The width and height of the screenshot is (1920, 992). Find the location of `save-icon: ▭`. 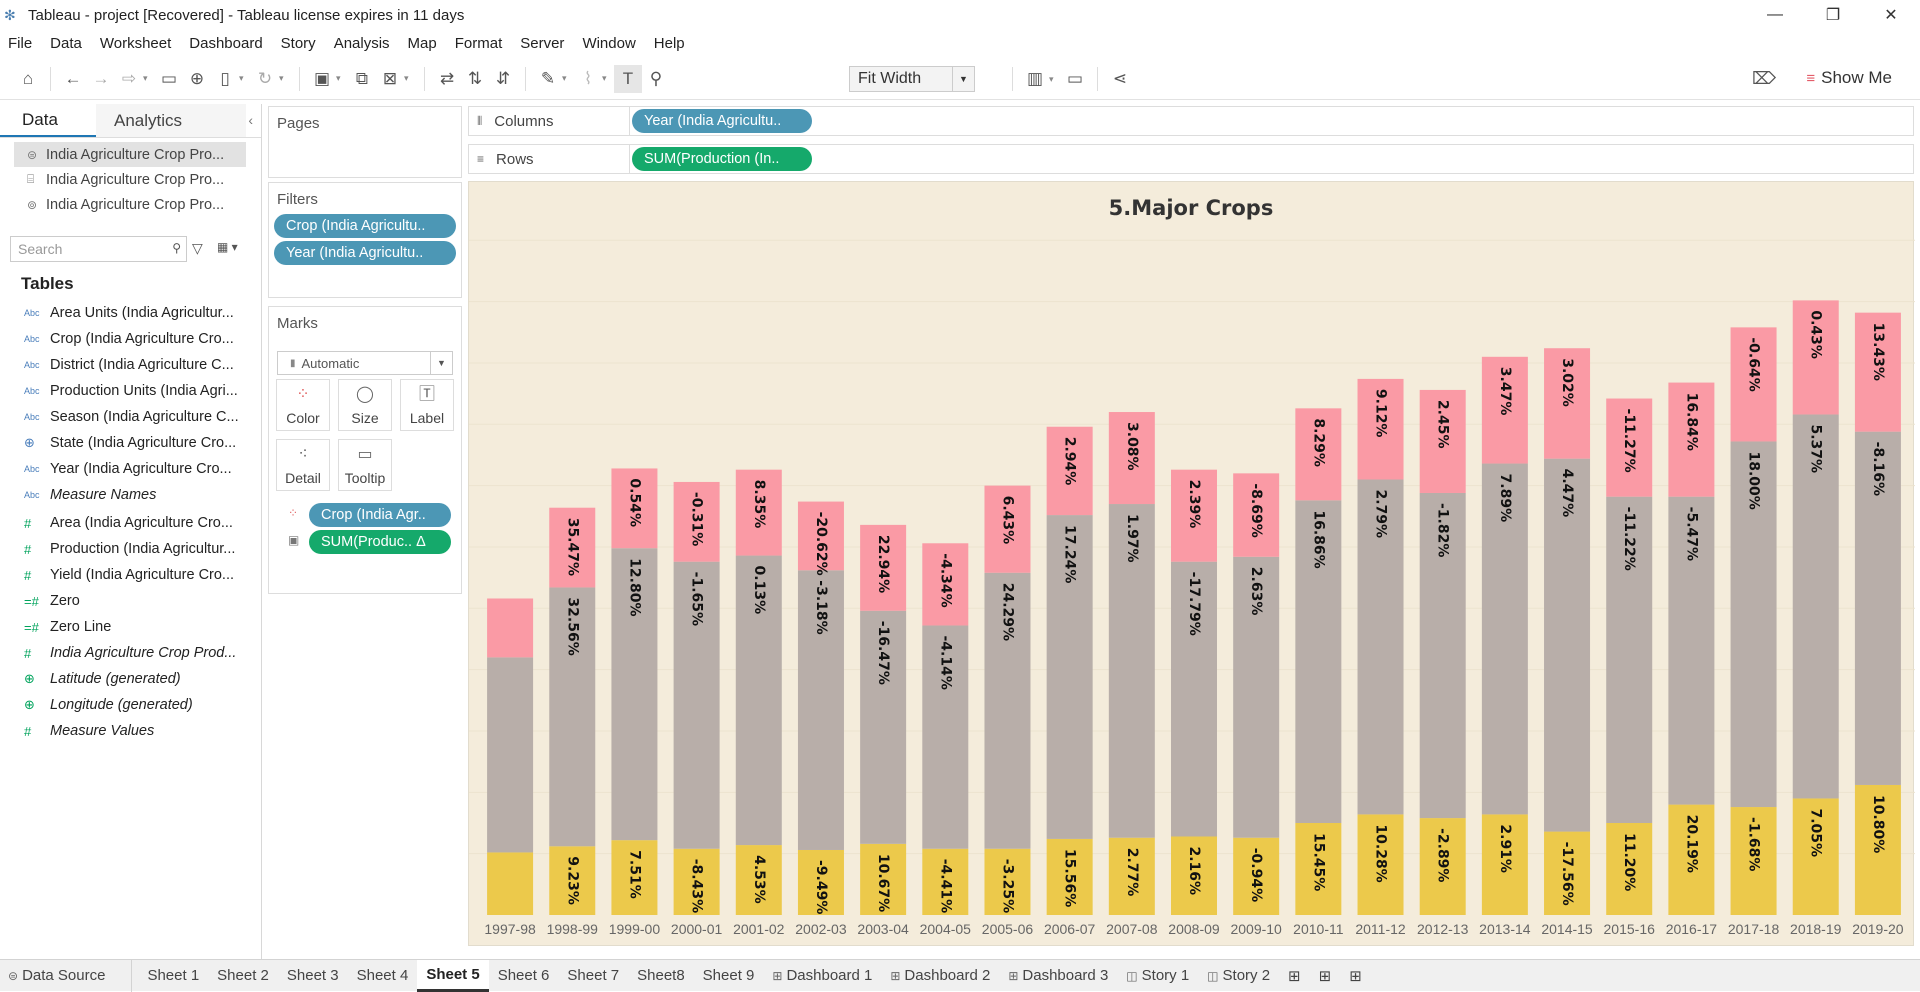

save-icon: ▭ is located at coordinates (169, 78).